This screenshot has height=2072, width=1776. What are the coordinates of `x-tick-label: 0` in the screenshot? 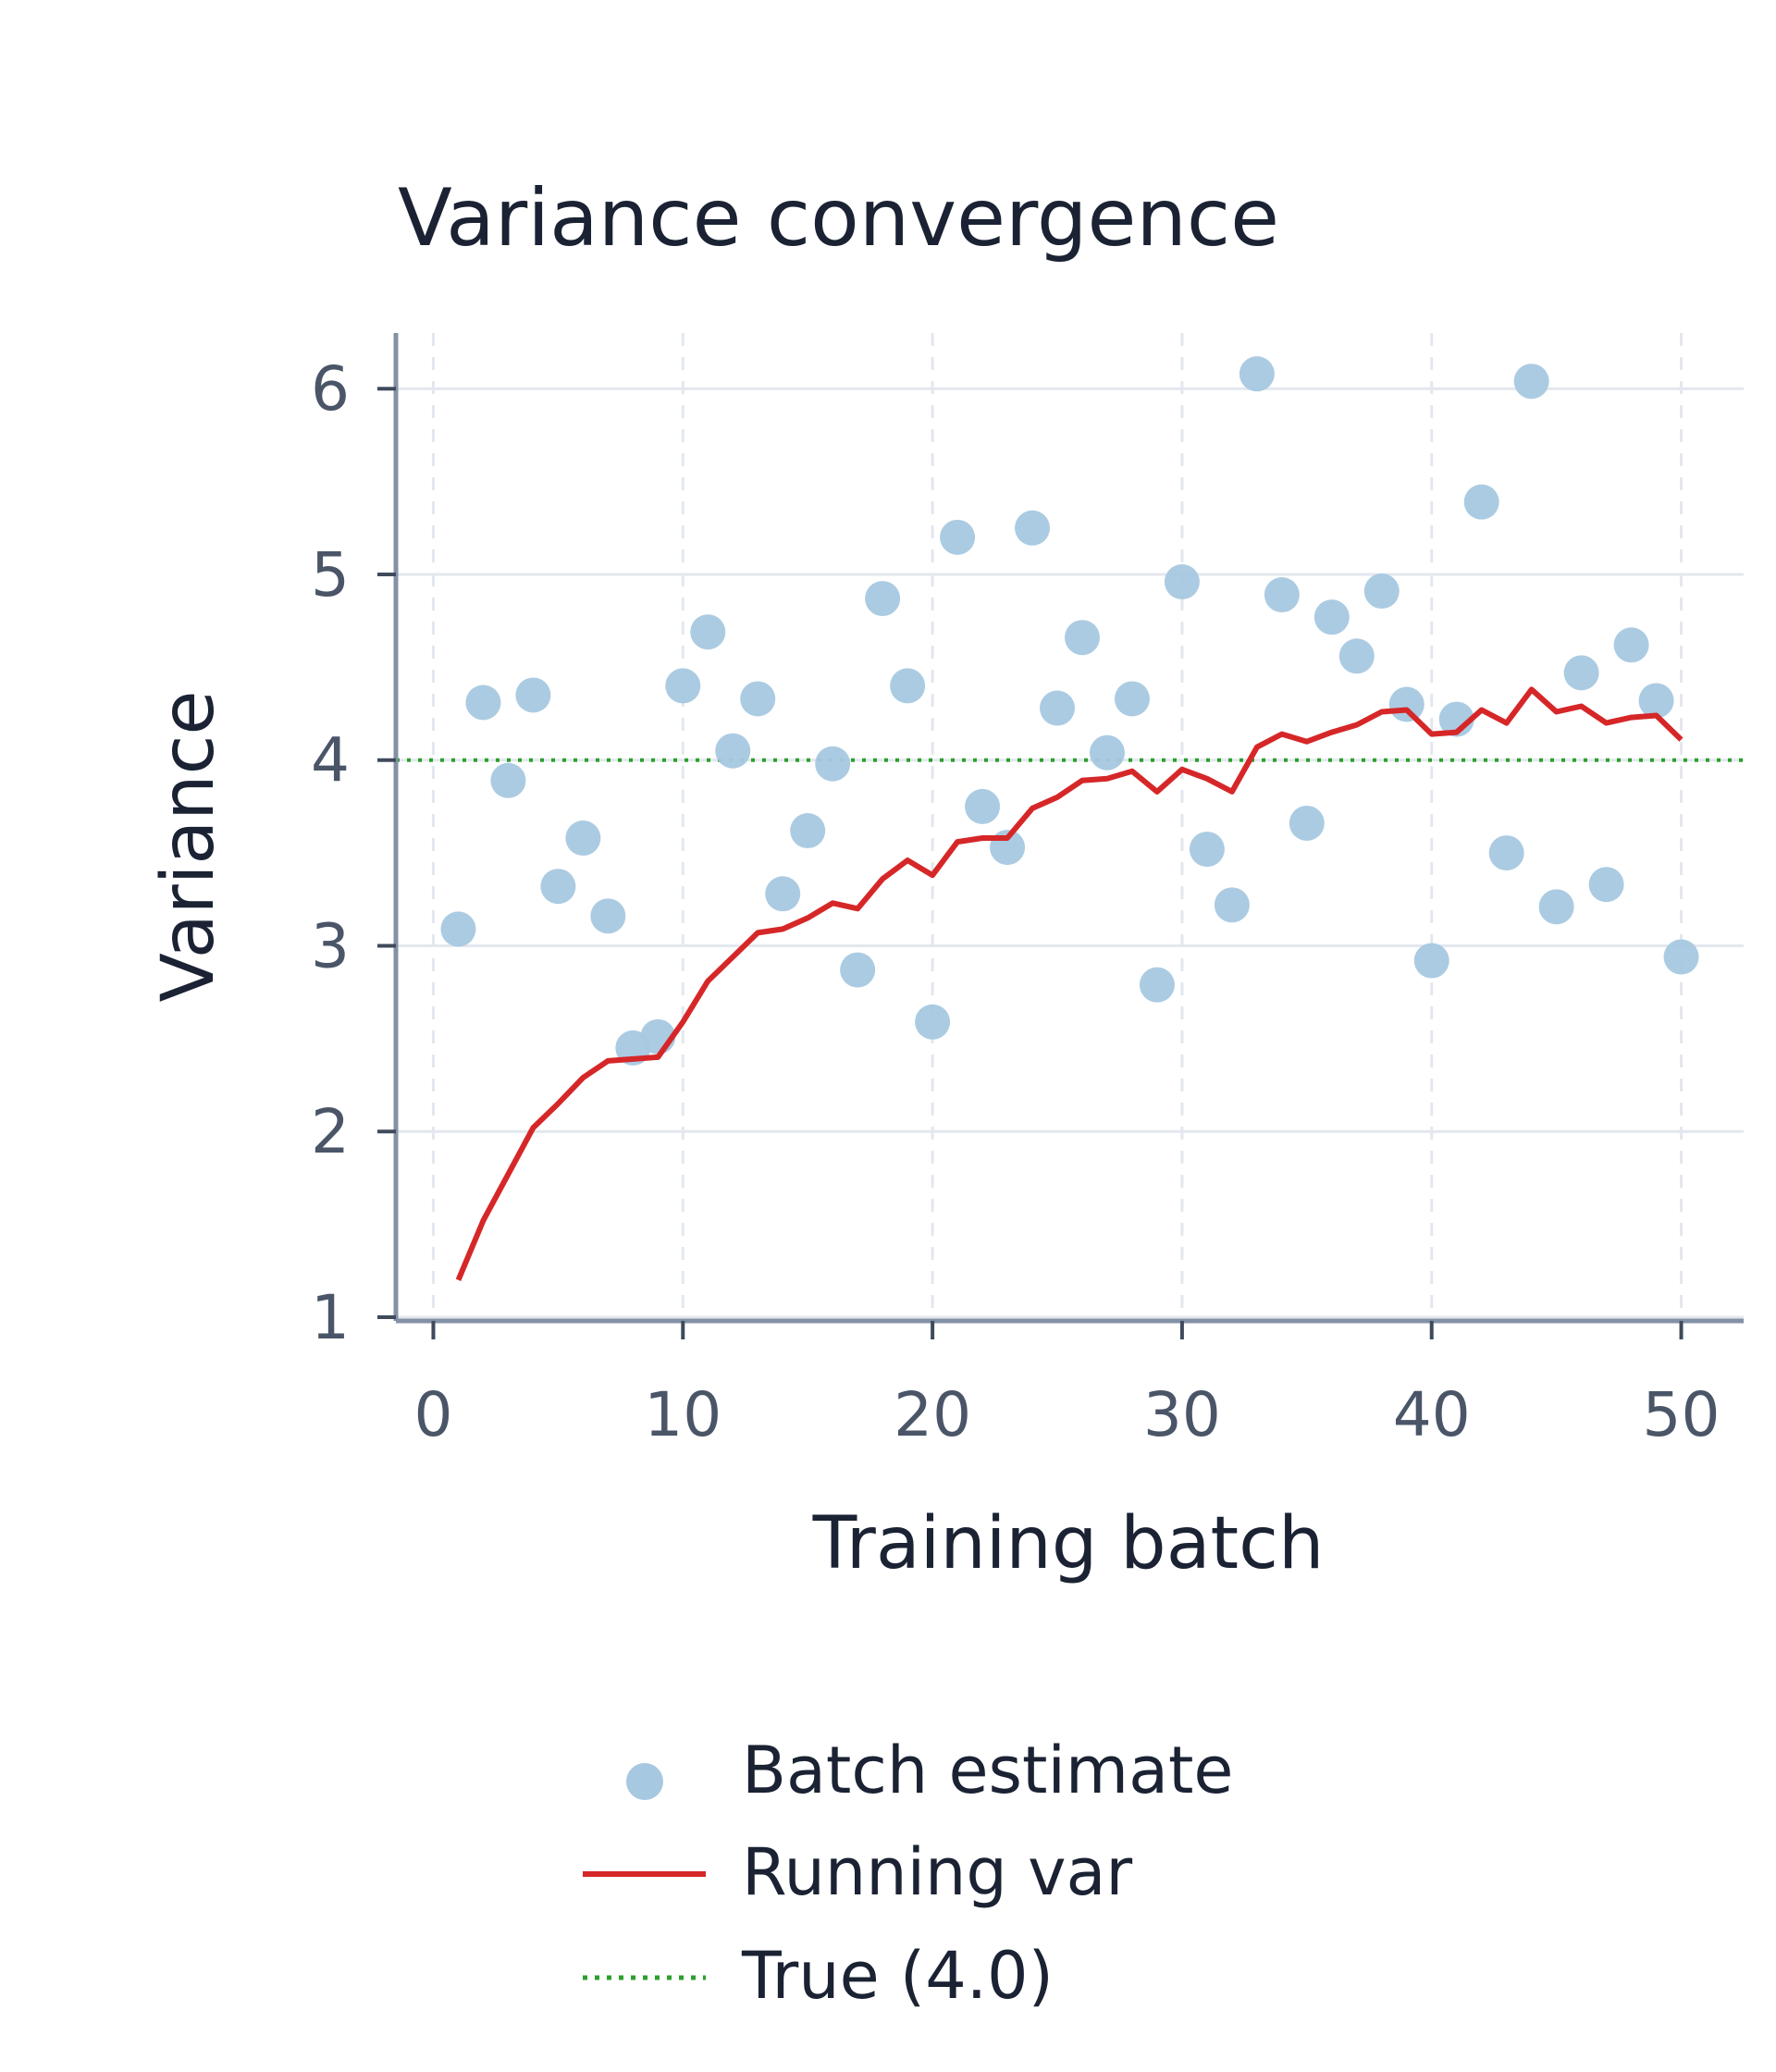 It's located at (433, 1414).